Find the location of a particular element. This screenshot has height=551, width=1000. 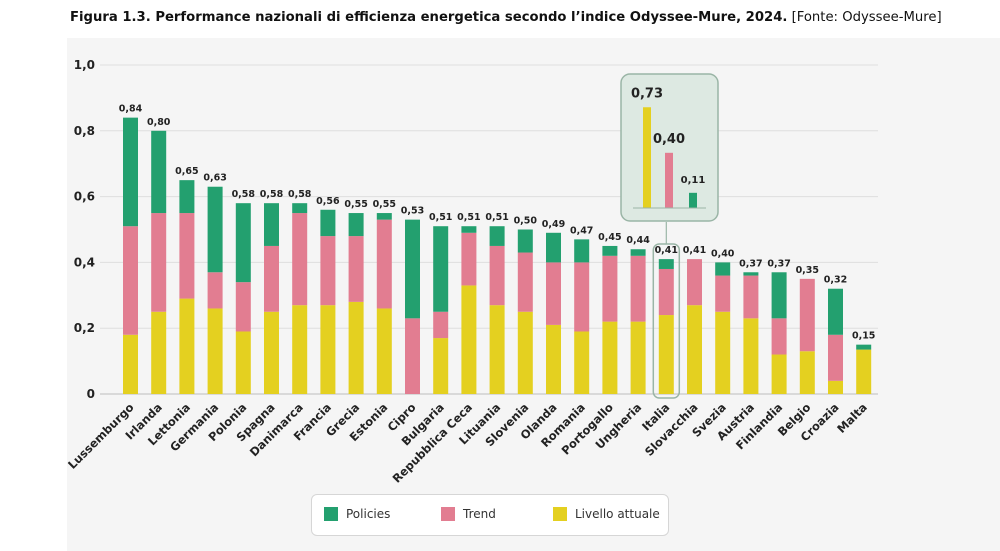

bar-total-label: 0,63 is located at coordinates (214, 178).